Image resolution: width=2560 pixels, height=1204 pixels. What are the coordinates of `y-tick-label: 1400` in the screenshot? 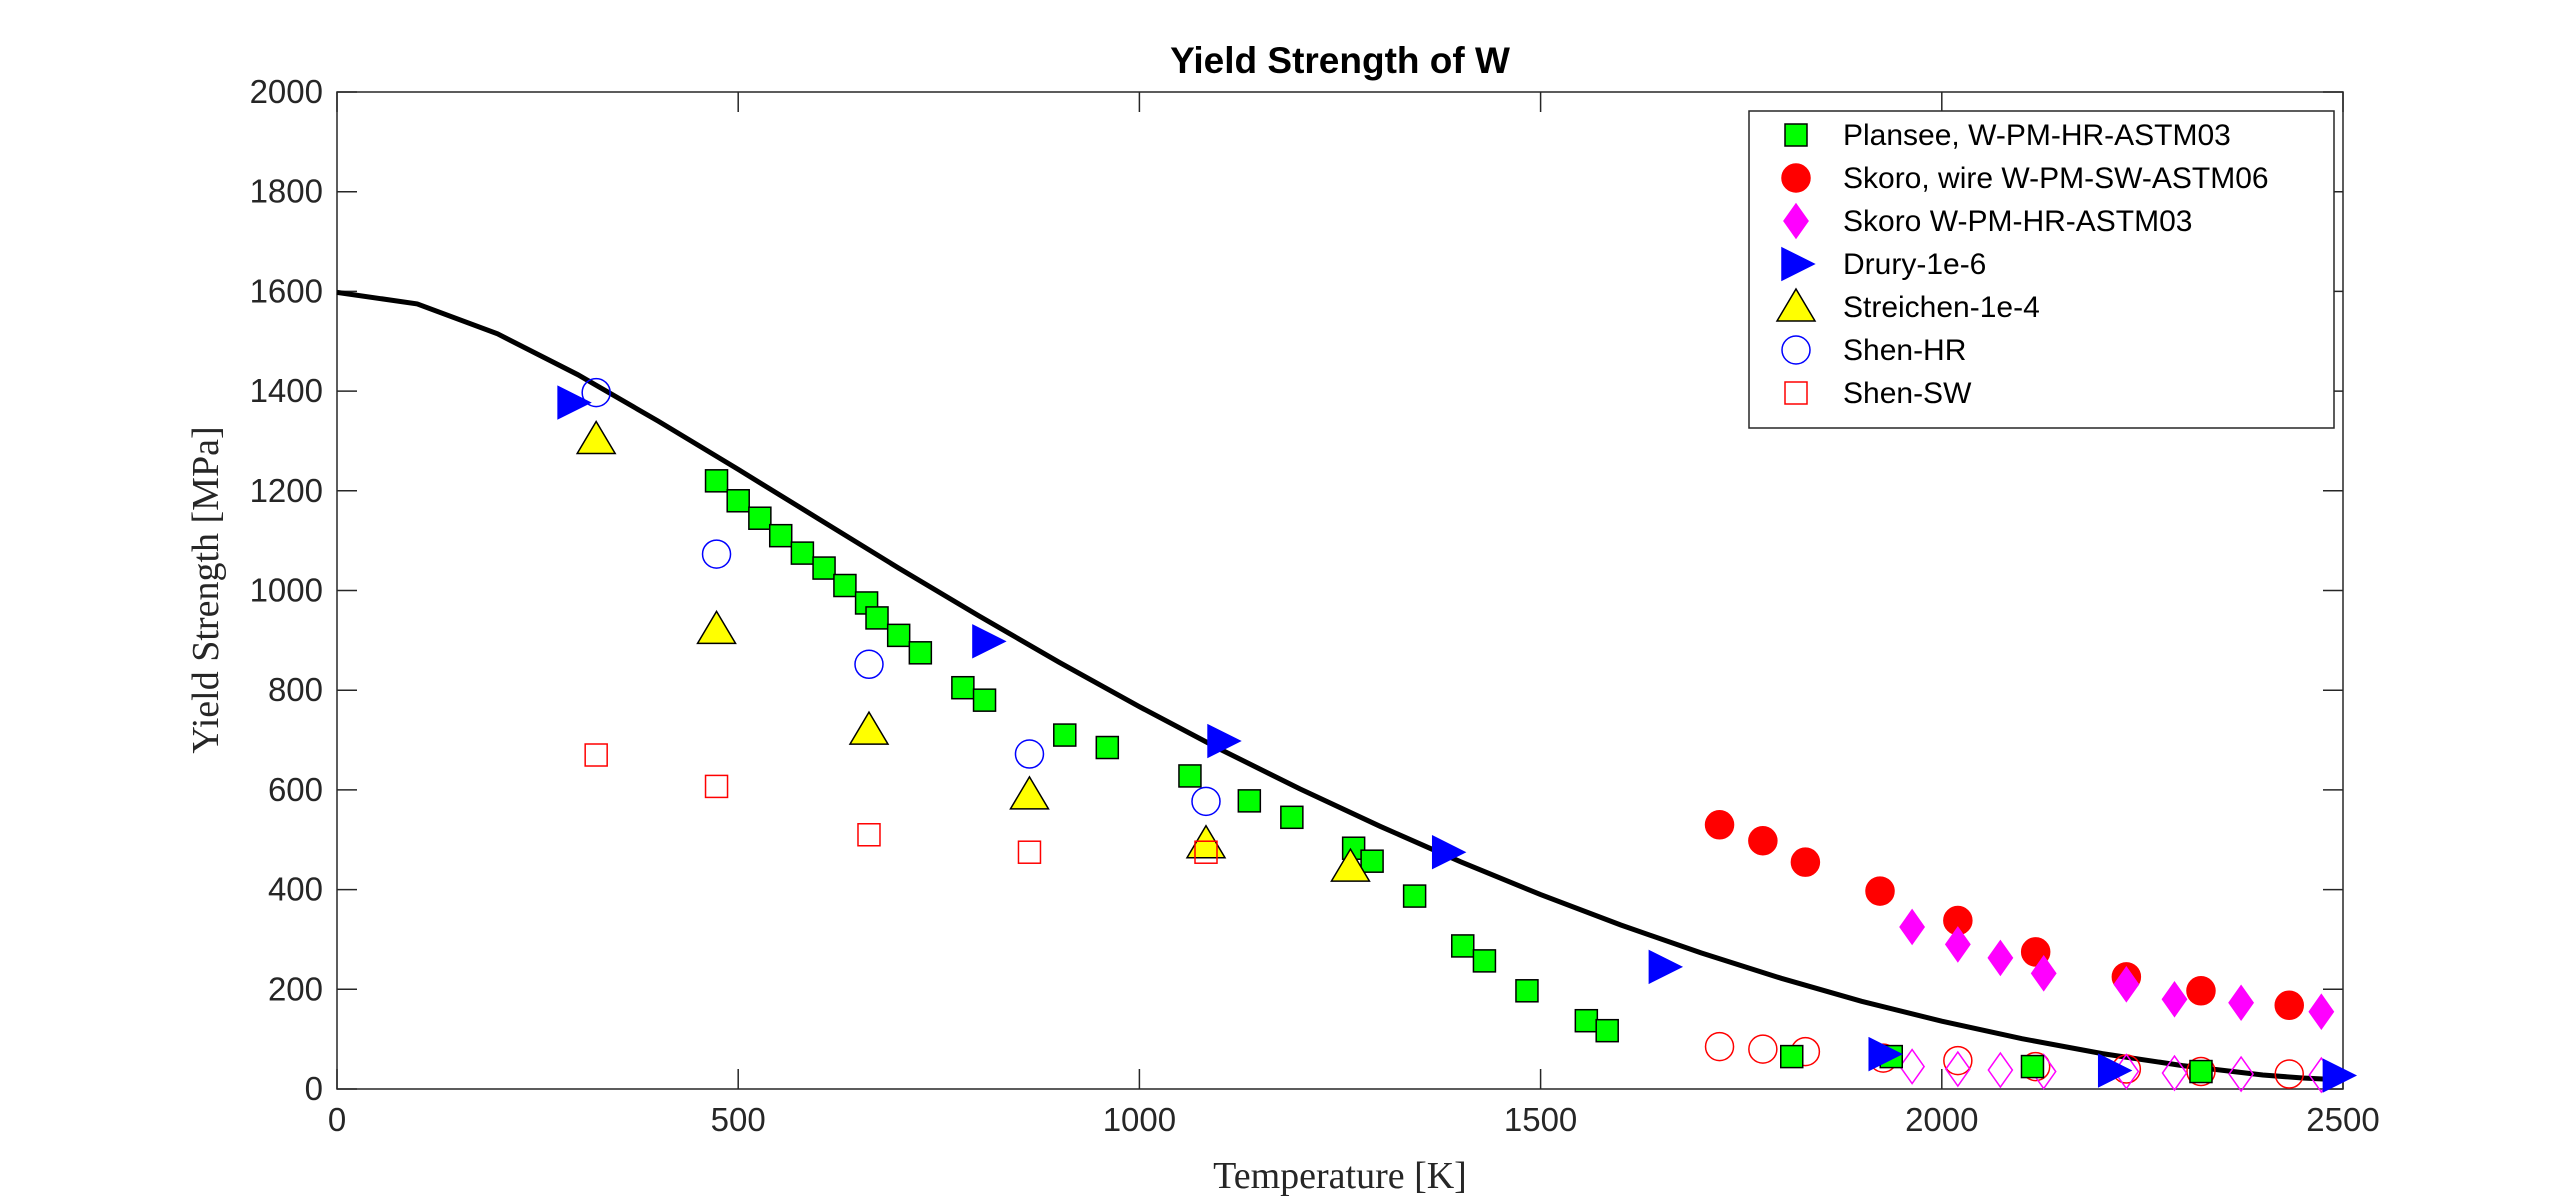 It's located at (286, 390).